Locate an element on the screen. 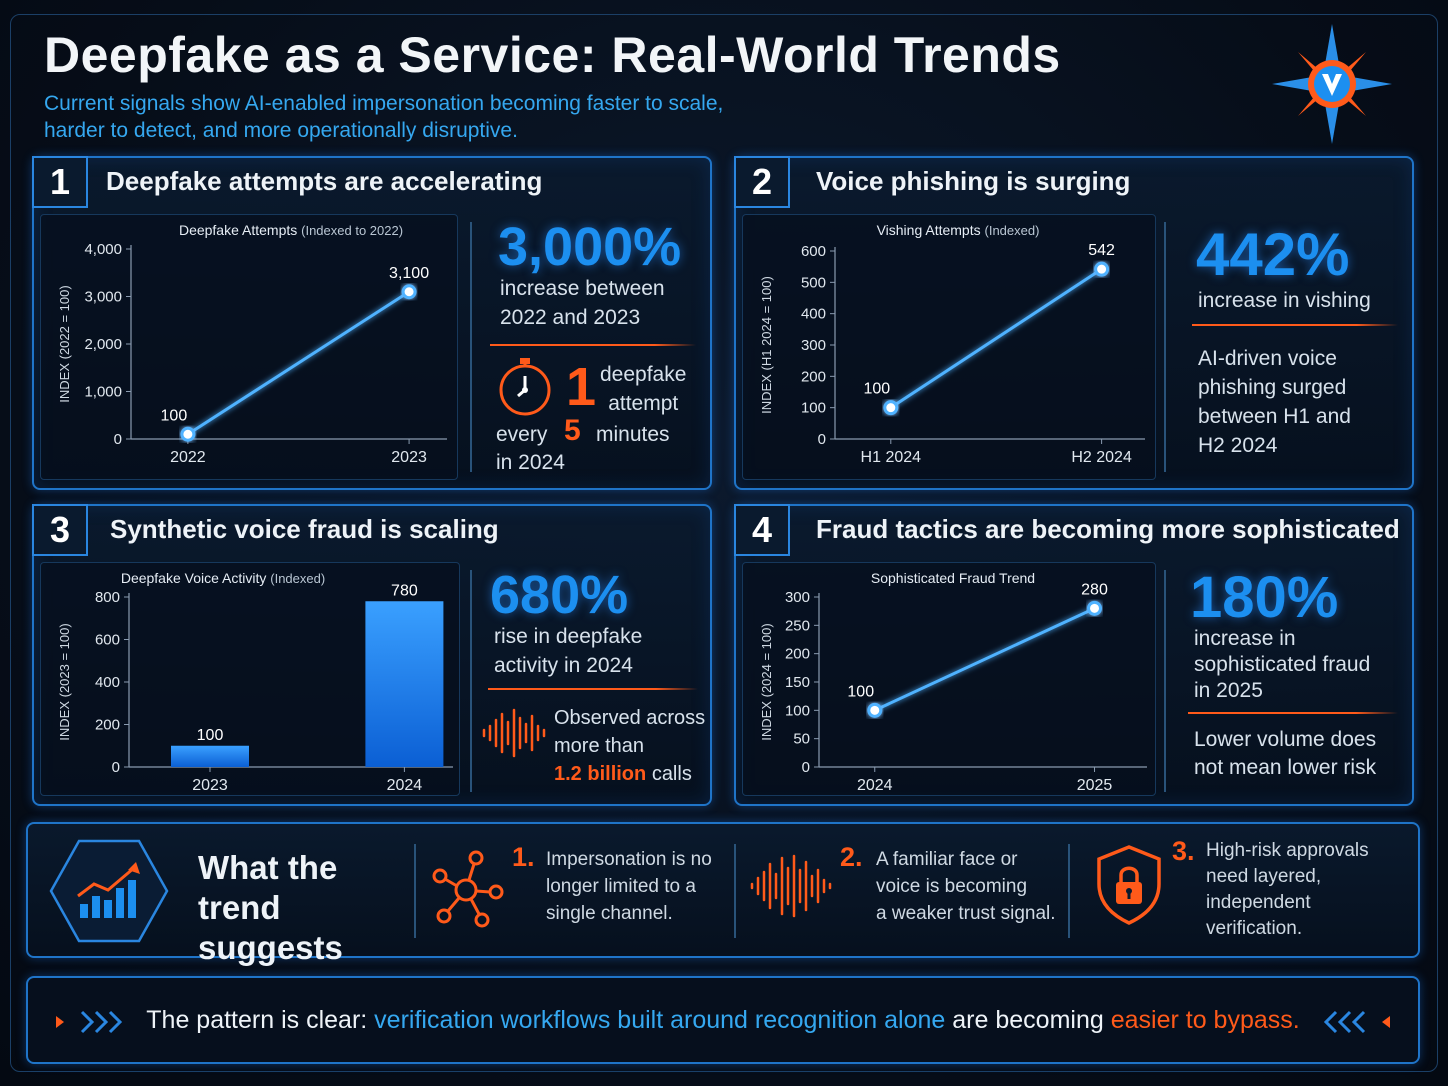 The width and height of the screenshot is (1448, 1086). stat-value: 680% is located at coordinates (559, 595).